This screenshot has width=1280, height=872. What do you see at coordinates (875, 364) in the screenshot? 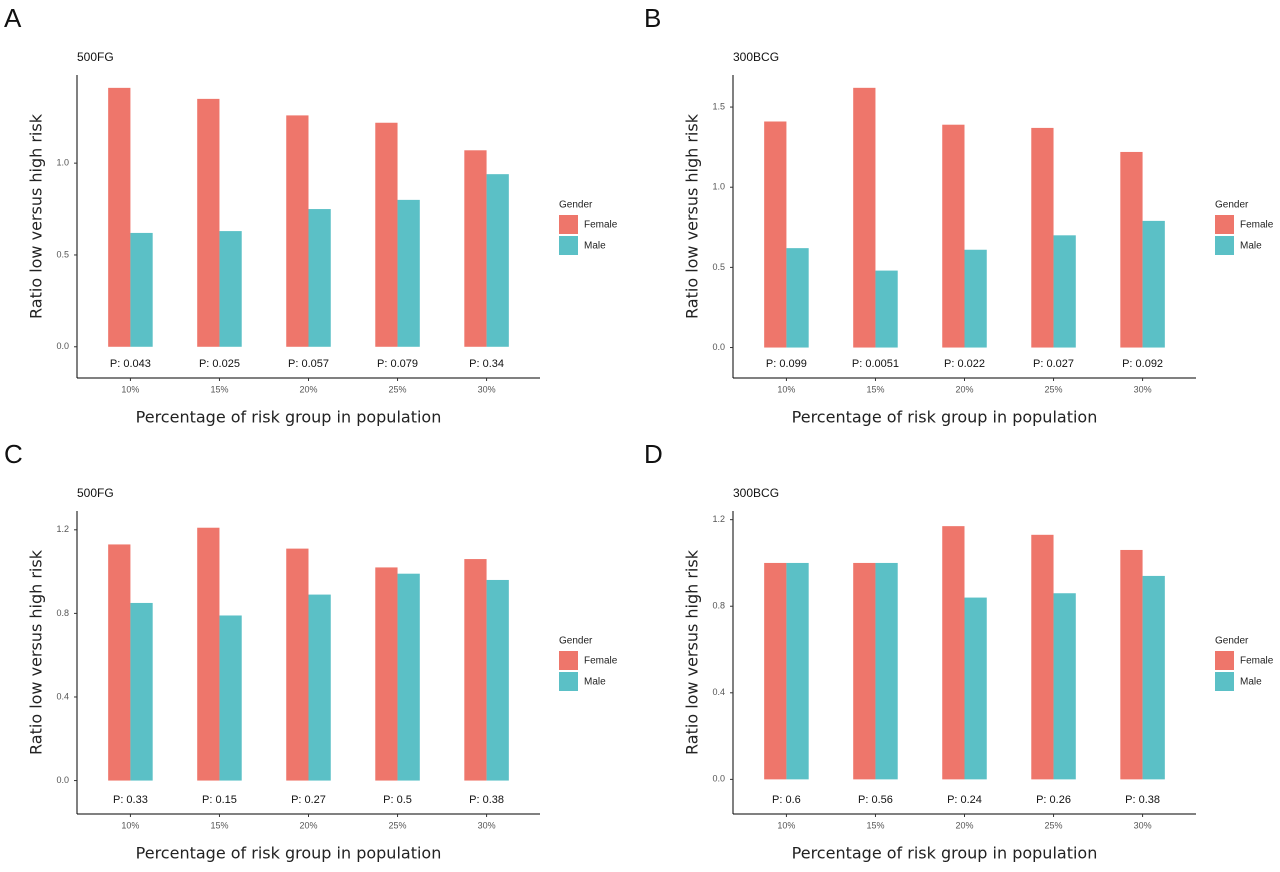
I see `p-value: P: 0.0051` at bounding box center [875, 364].